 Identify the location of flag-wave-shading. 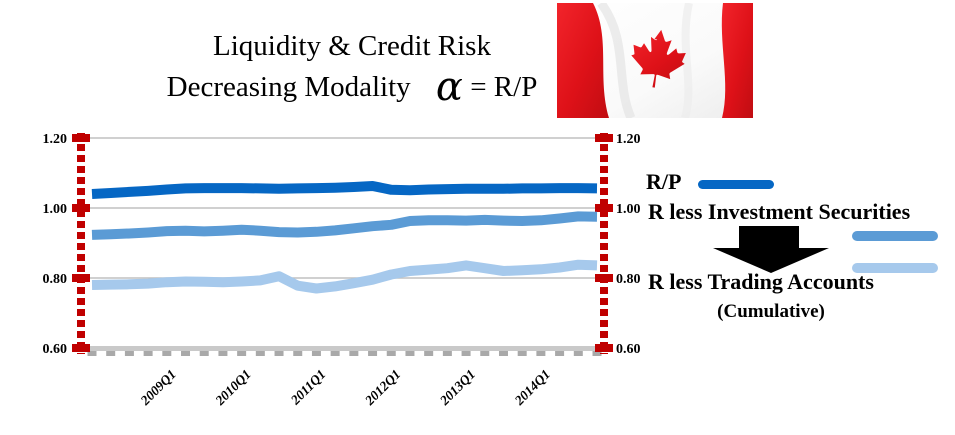
(616, 60).